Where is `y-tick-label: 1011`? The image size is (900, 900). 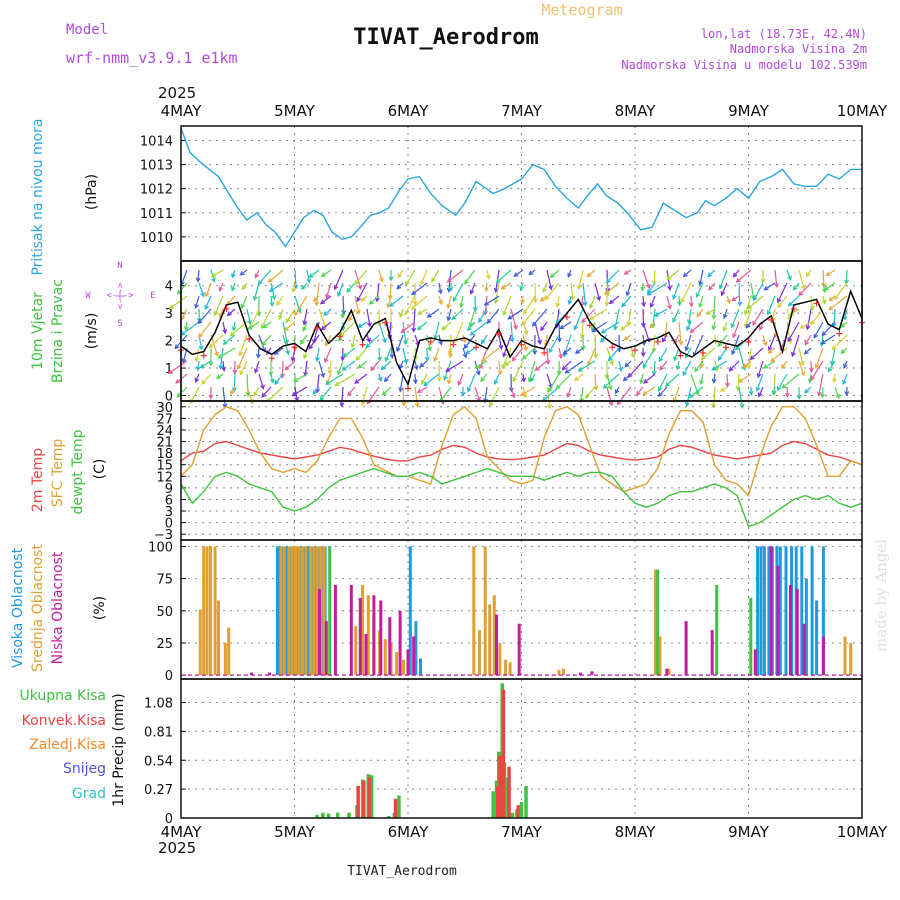
y-tick-label: 1011 is located at coordinates (156, 214).